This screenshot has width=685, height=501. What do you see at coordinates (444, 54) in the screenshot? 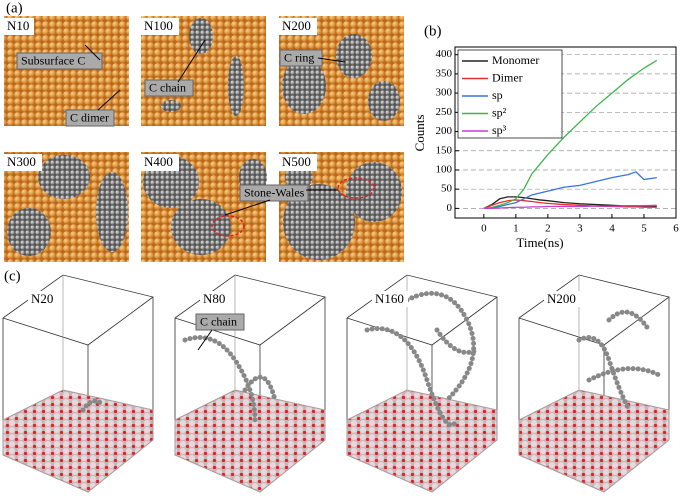
I see `y-tick-label: 400` at bounding box center [444, 54].